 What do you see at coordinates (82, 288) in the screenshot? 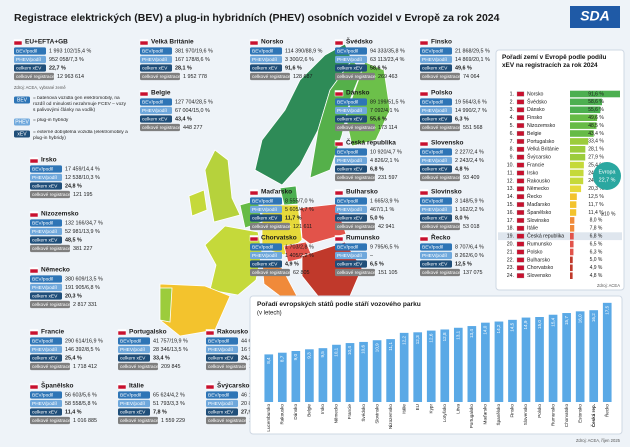
I see `box-value: 191 905/6,8 %` at bounding box center [82, 288].